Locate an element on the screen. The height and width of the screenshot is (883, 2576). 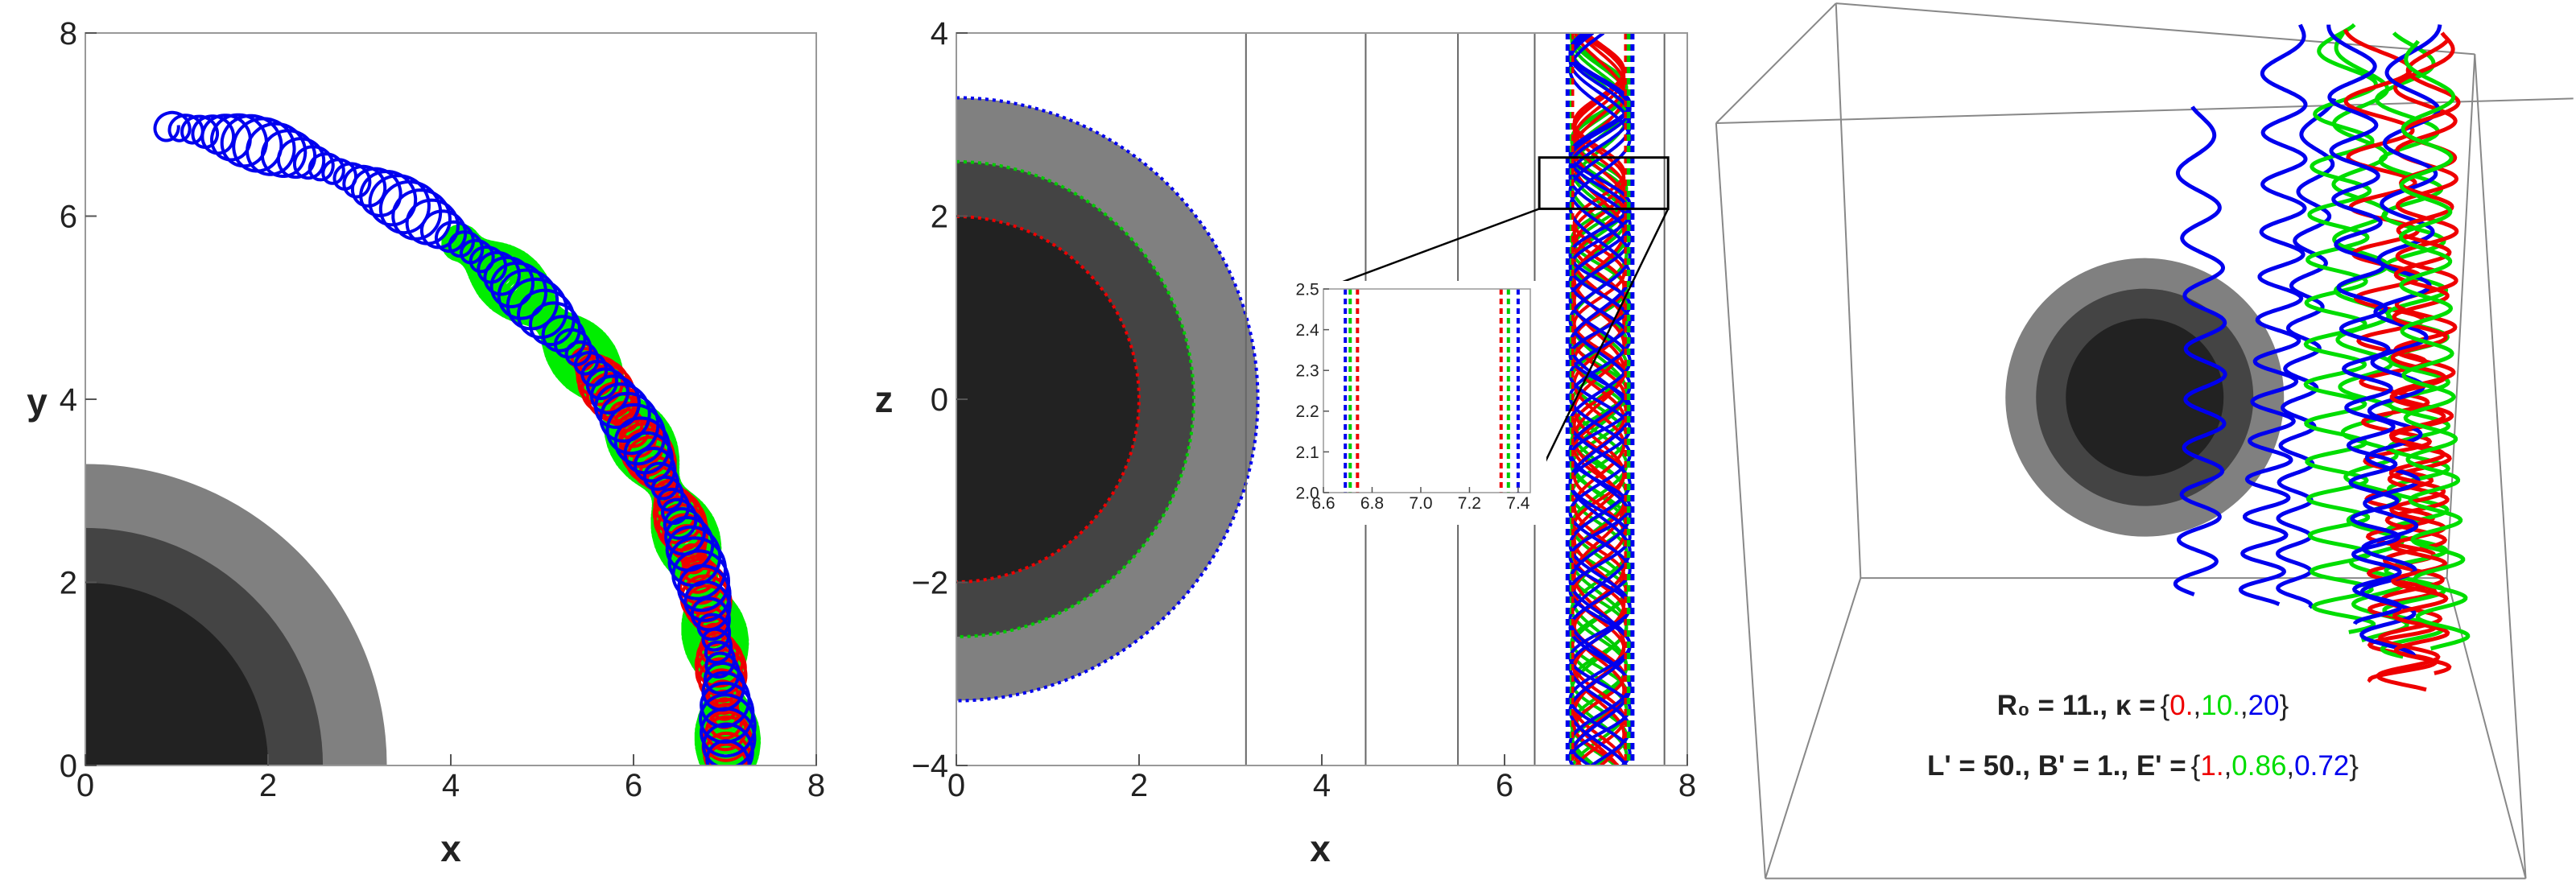
y-tick-label: 2.0 is located at coordinates (1307, 493).